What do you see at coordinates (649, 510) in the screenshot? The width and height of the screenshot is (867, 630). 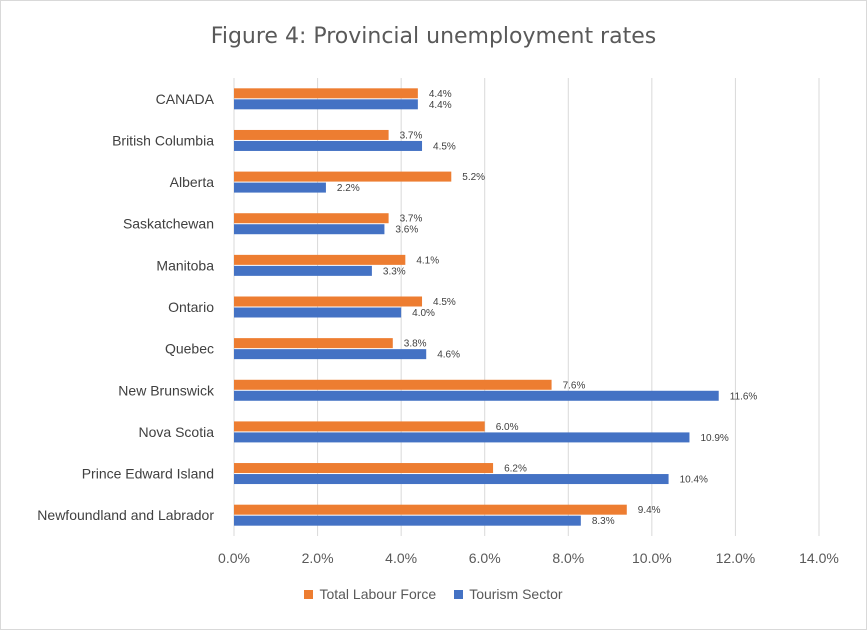 I see `data-label: 9.4%` at bounding box center [649, 510].